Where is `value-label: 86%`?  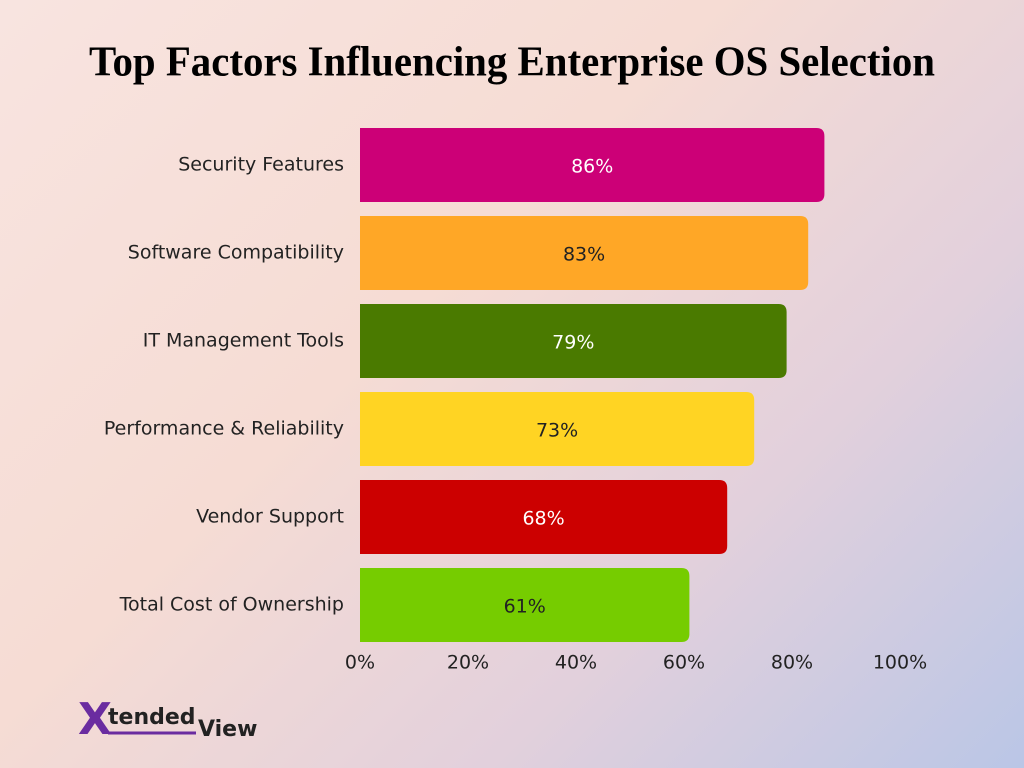 value-label: 86% is located at coordinates (592, 167).